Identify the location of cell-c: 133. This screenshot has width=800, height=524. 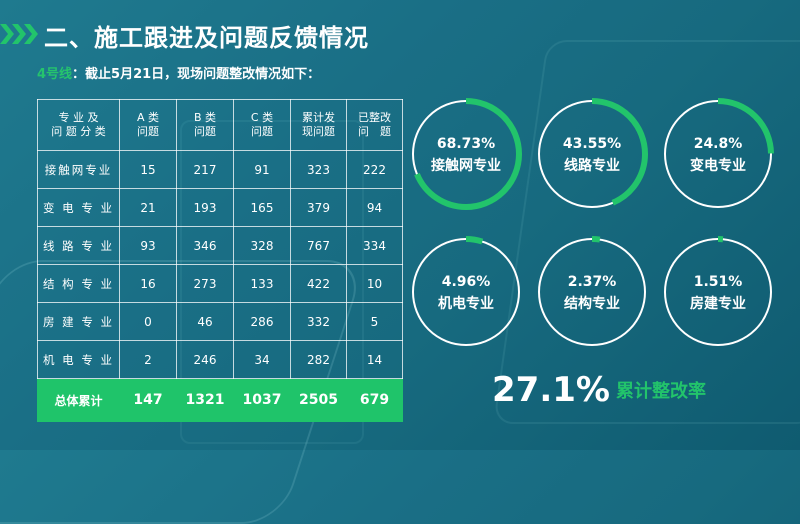
(262, 283).